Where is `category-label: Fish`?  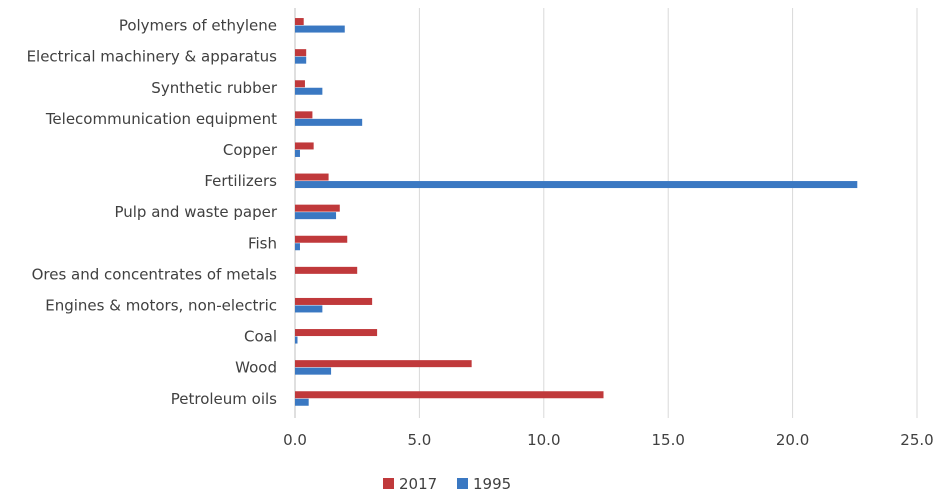
category-label: Fish is located at coordinates (262, 243).